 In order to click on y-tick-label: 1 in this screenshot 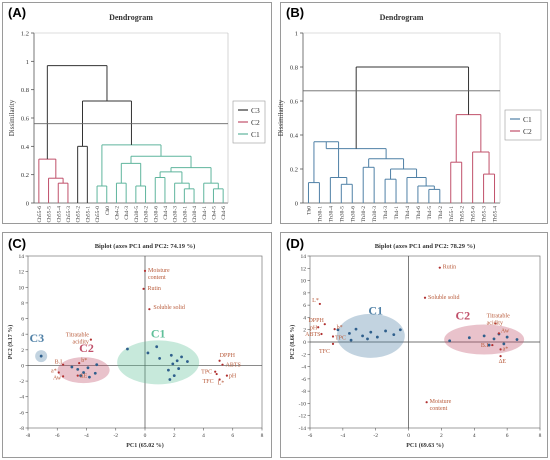, I will do `click(296, 34)`.